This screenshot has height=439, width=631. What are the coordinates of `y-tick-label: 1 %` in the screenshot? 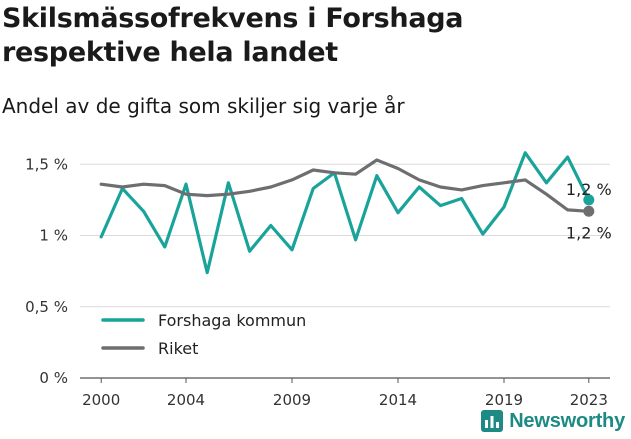 It's located at (53, 236).